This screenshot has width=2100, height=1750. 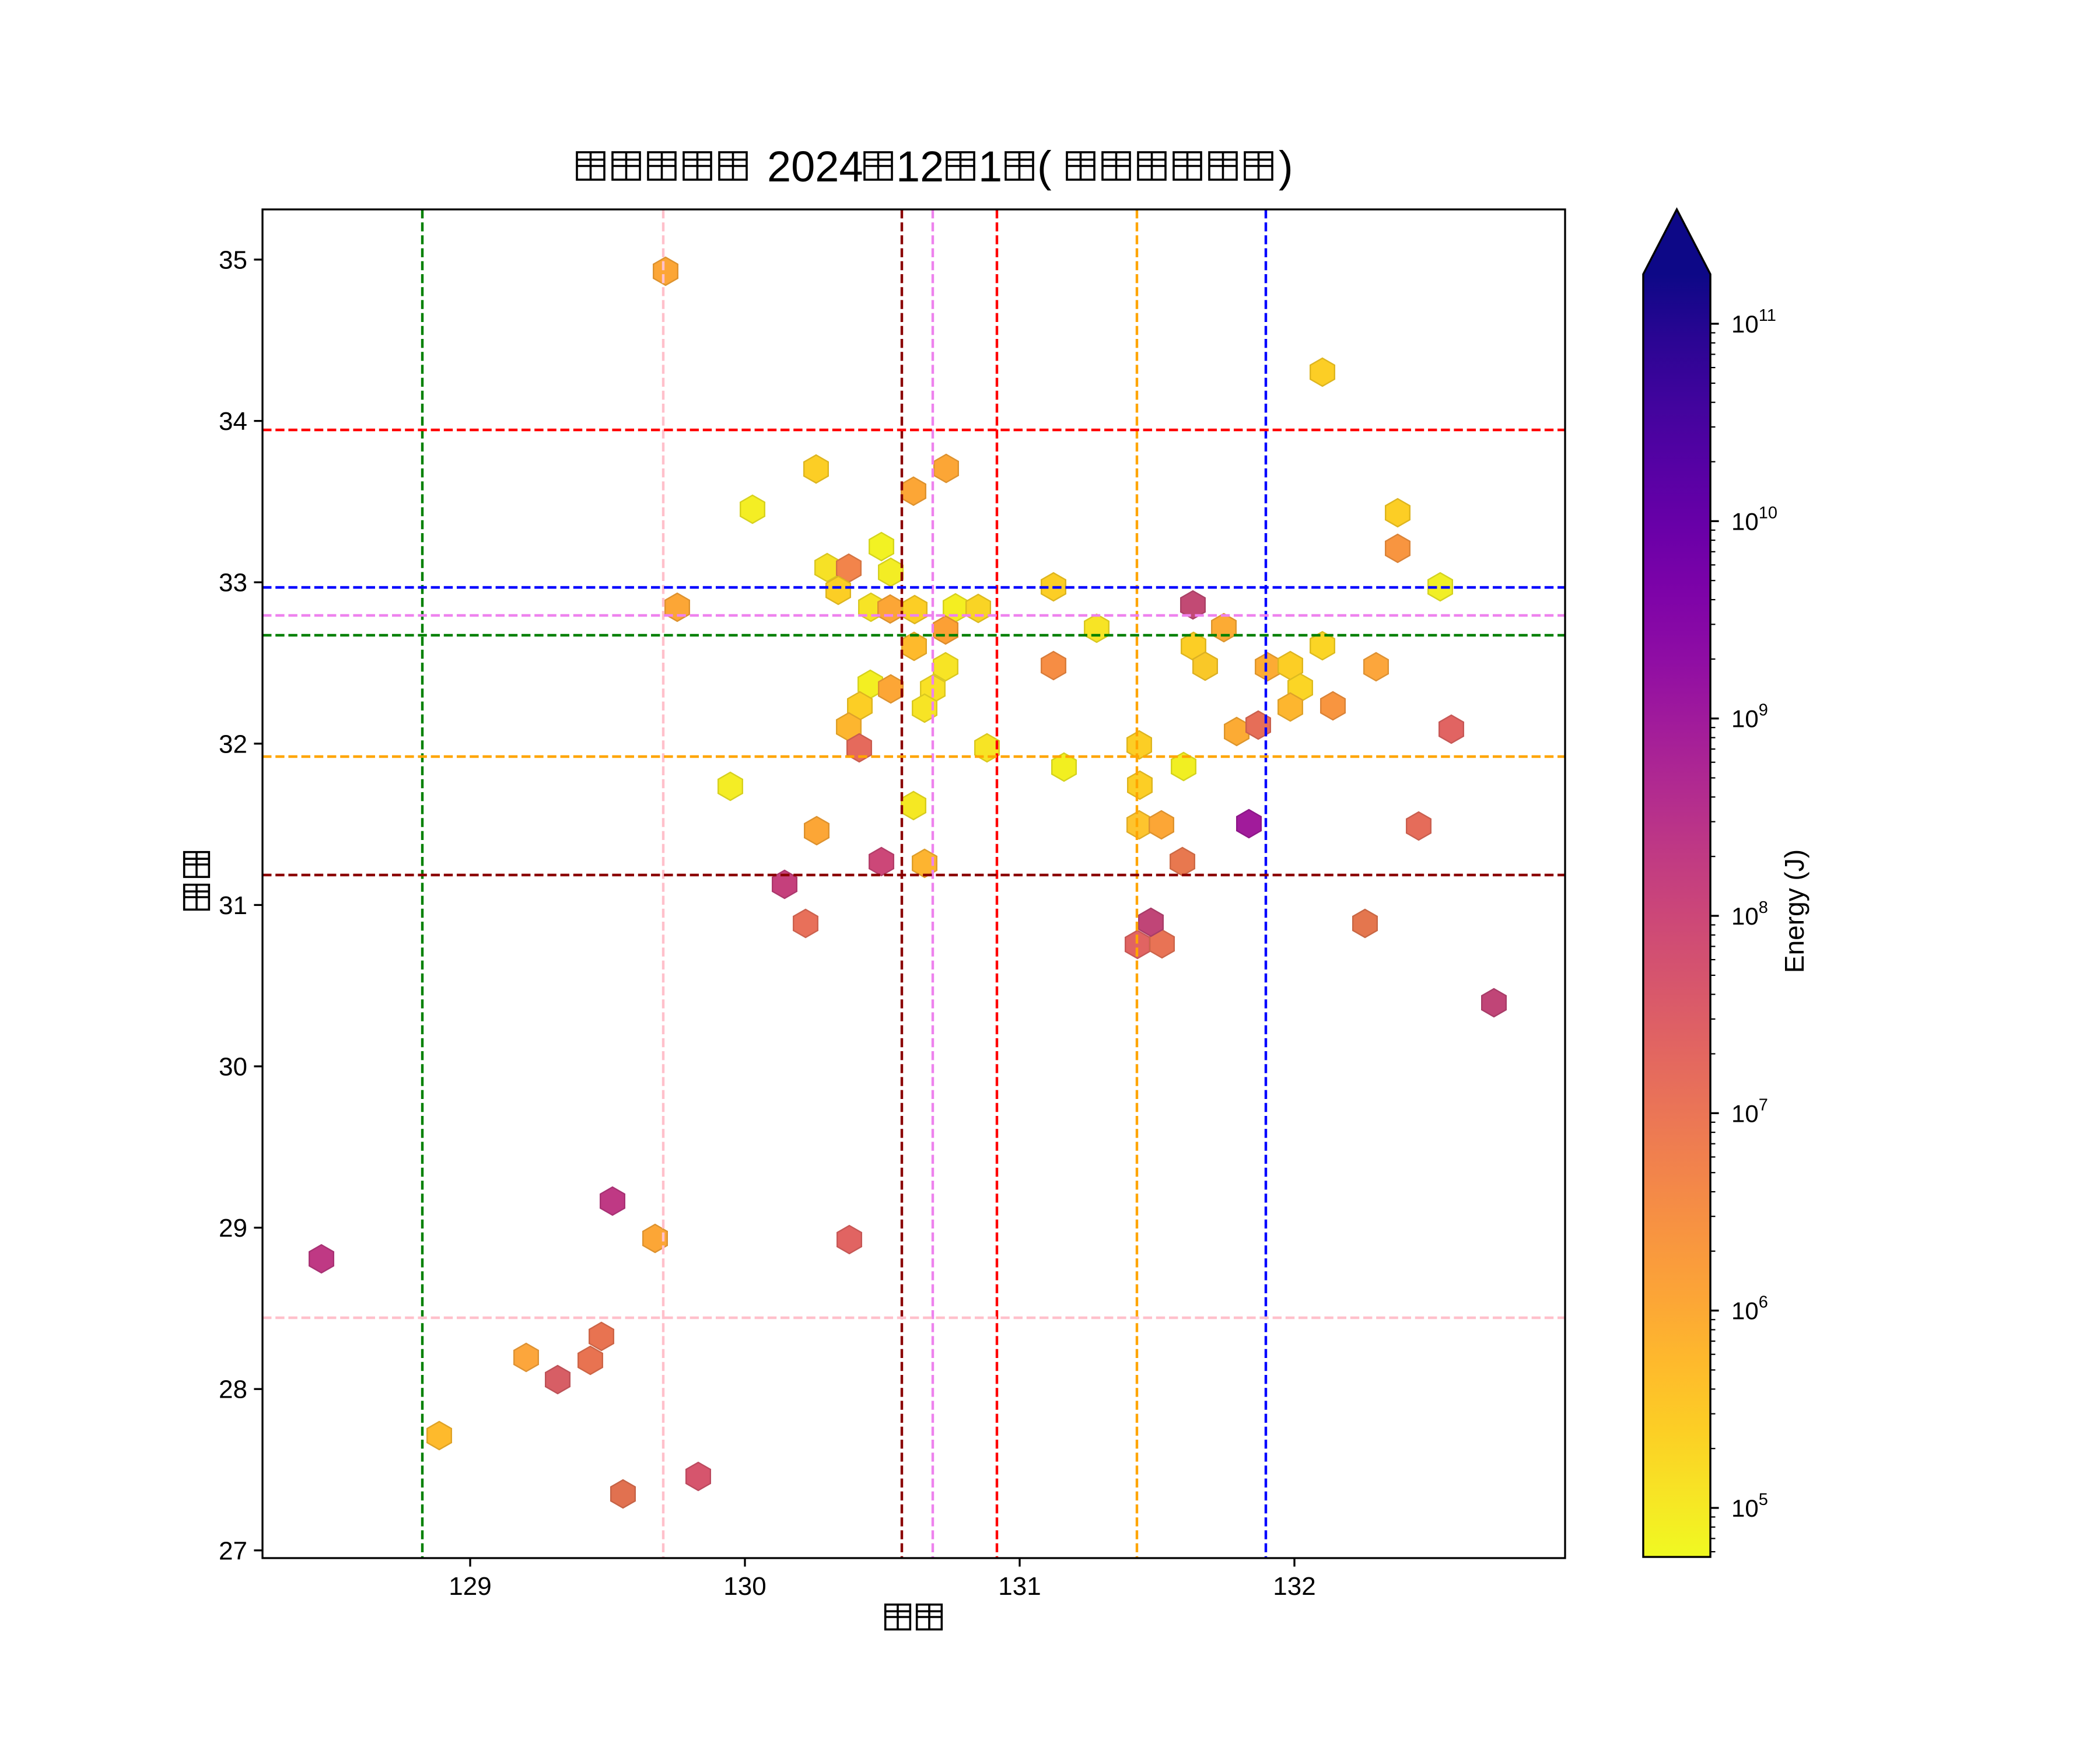 I want to click on svg-text: 30, so click(x=233, y=1067).